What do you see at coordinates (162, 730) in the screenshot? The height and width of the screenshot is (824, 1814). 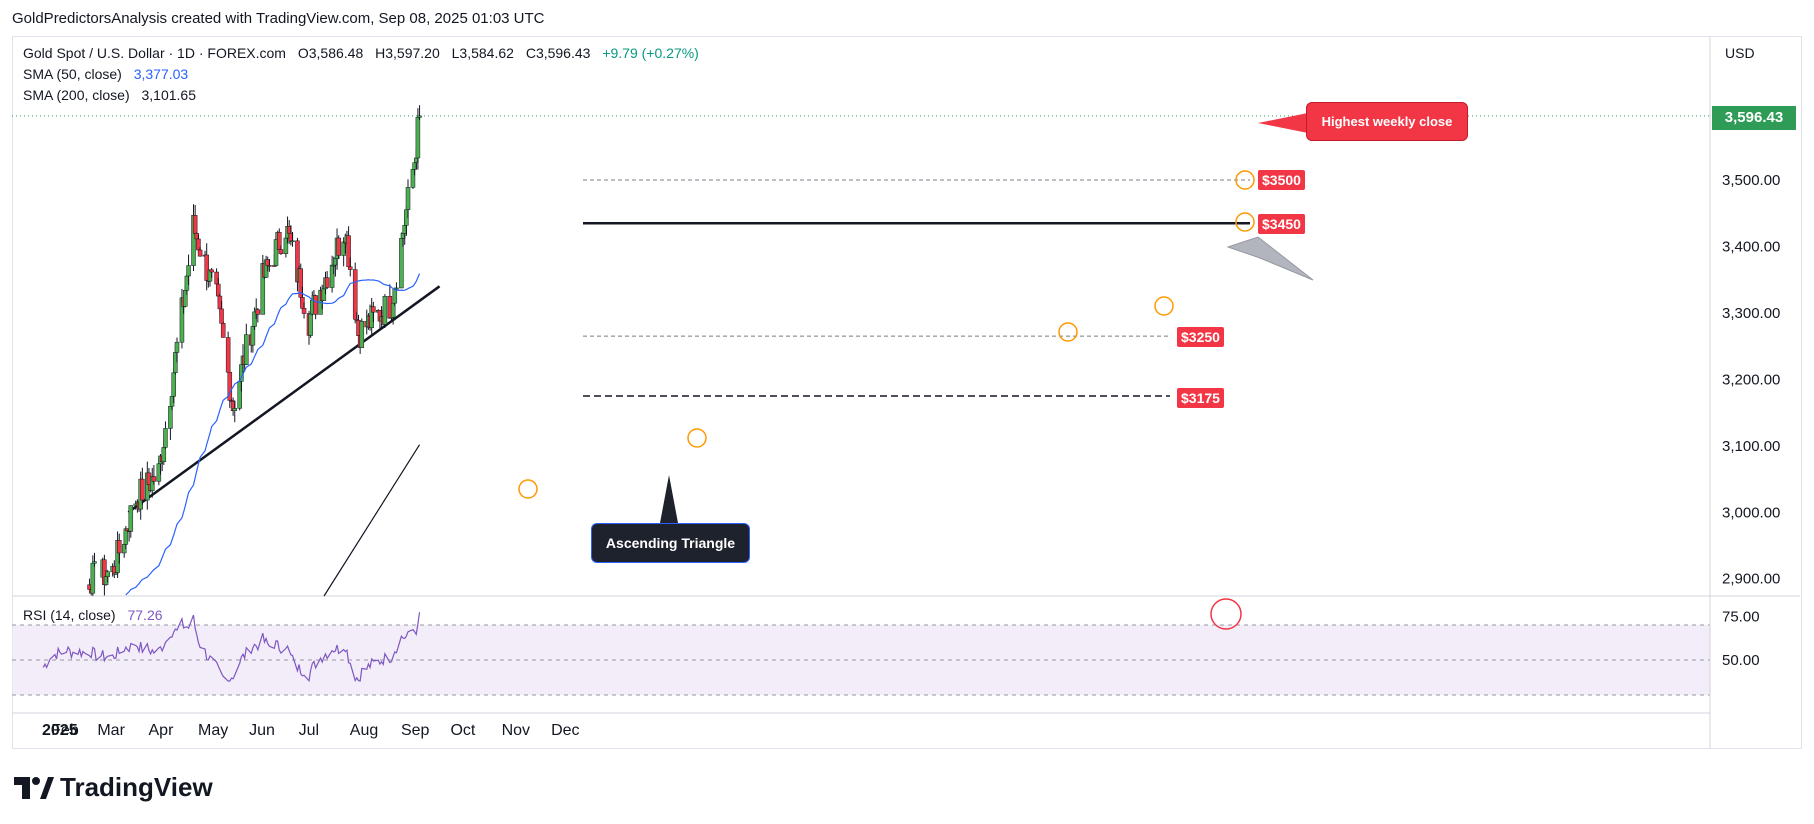 I see `time-tick-label: Apr` at bounding box center [162, 730].